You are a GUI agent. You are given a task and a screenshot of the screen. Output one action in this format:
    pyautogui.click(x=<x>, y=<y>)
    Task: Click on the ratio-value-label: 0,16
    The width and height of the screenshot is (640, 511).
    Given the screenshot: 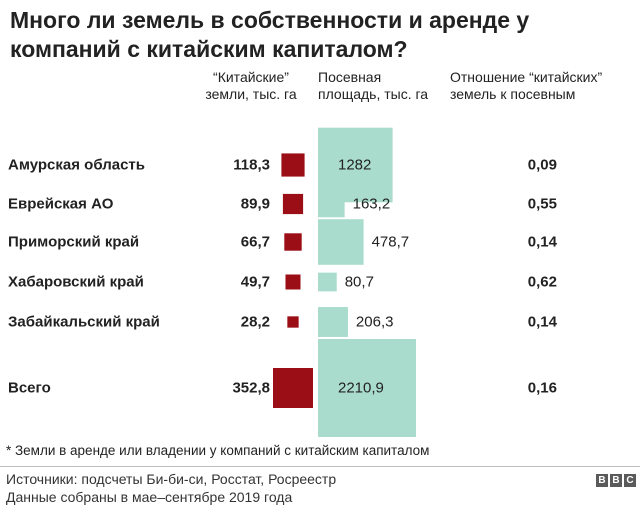 What is the action you would take?
    pyautogui.click(x=542, y=388)
    